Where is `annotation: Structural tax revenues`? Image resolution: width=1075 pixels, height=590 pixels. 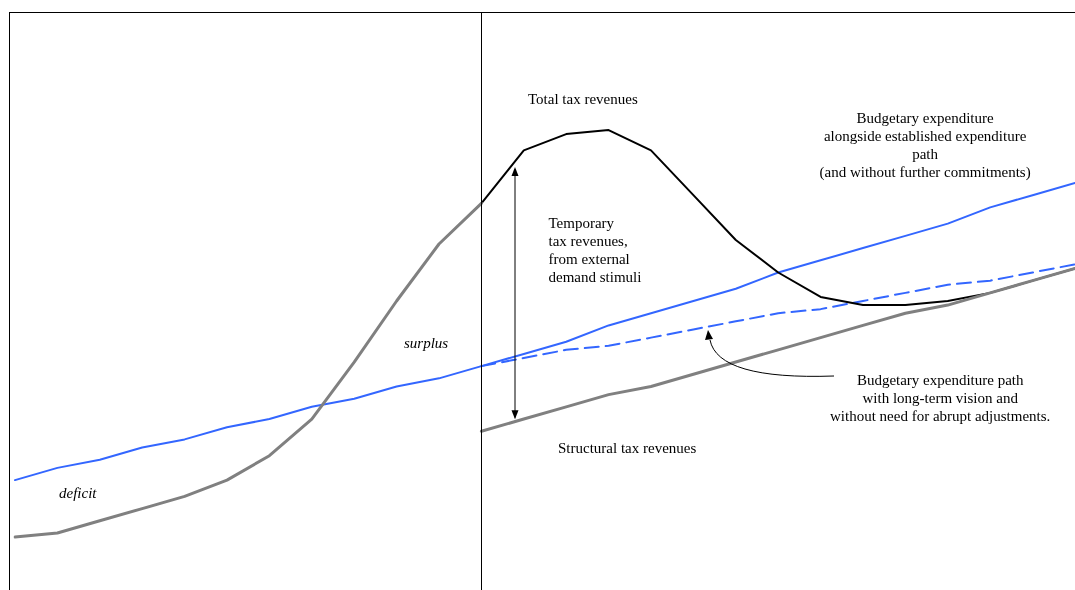
annotation: Structural tax revenues is located at coordinates (627, 448).